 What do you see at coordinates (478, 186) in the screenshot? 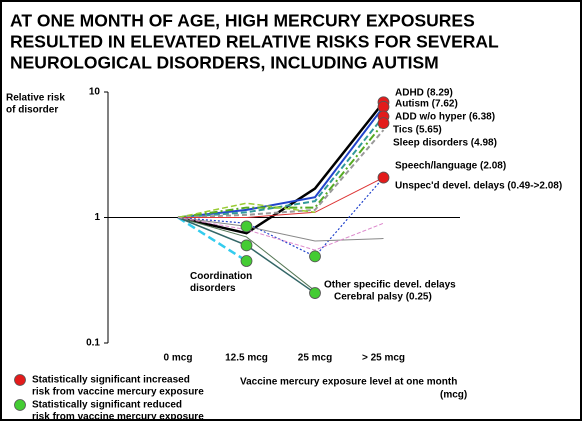
I see `series-label: Unspec'd devel. delays (0.49->2.08)` at bounding box center [478, 186].